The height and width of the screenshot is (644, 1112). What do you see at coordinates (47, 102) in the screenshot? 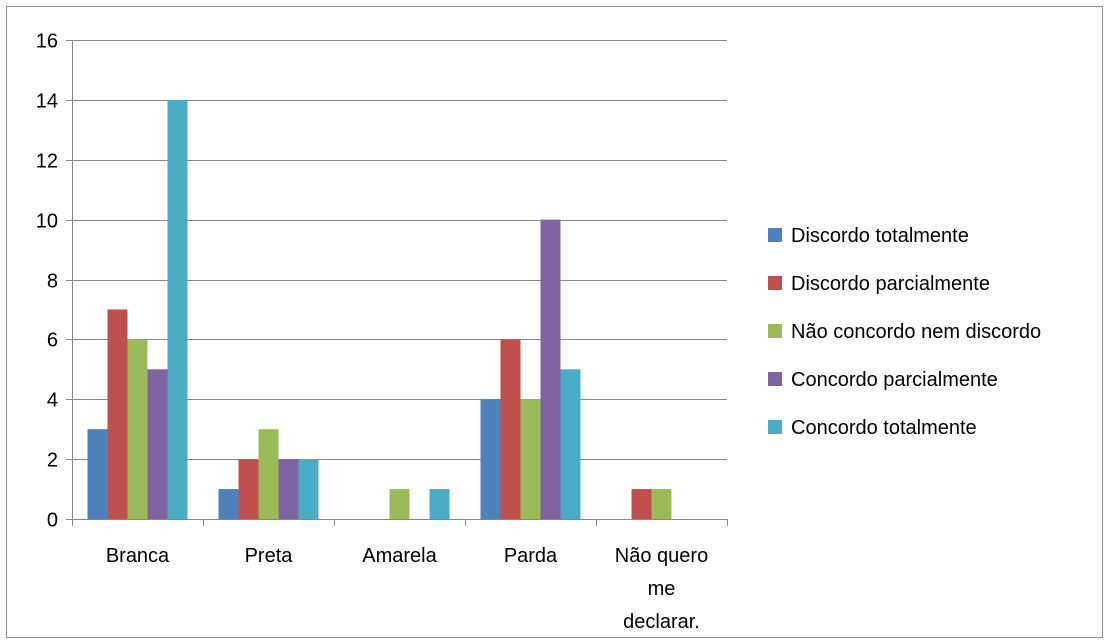
I see `y-tick-label: 14` at bounding box center [47, 102].